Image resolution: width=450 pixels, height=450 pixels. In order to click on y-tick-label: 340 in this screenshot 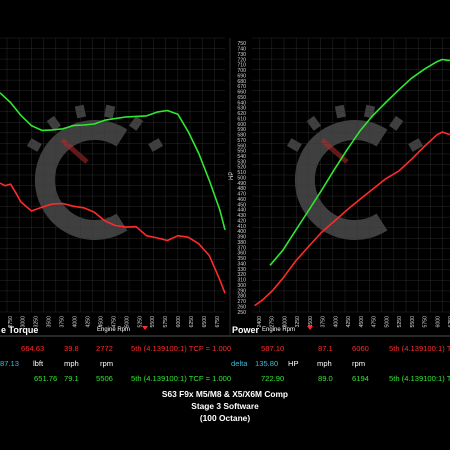, I will do `click(241, 264)`.